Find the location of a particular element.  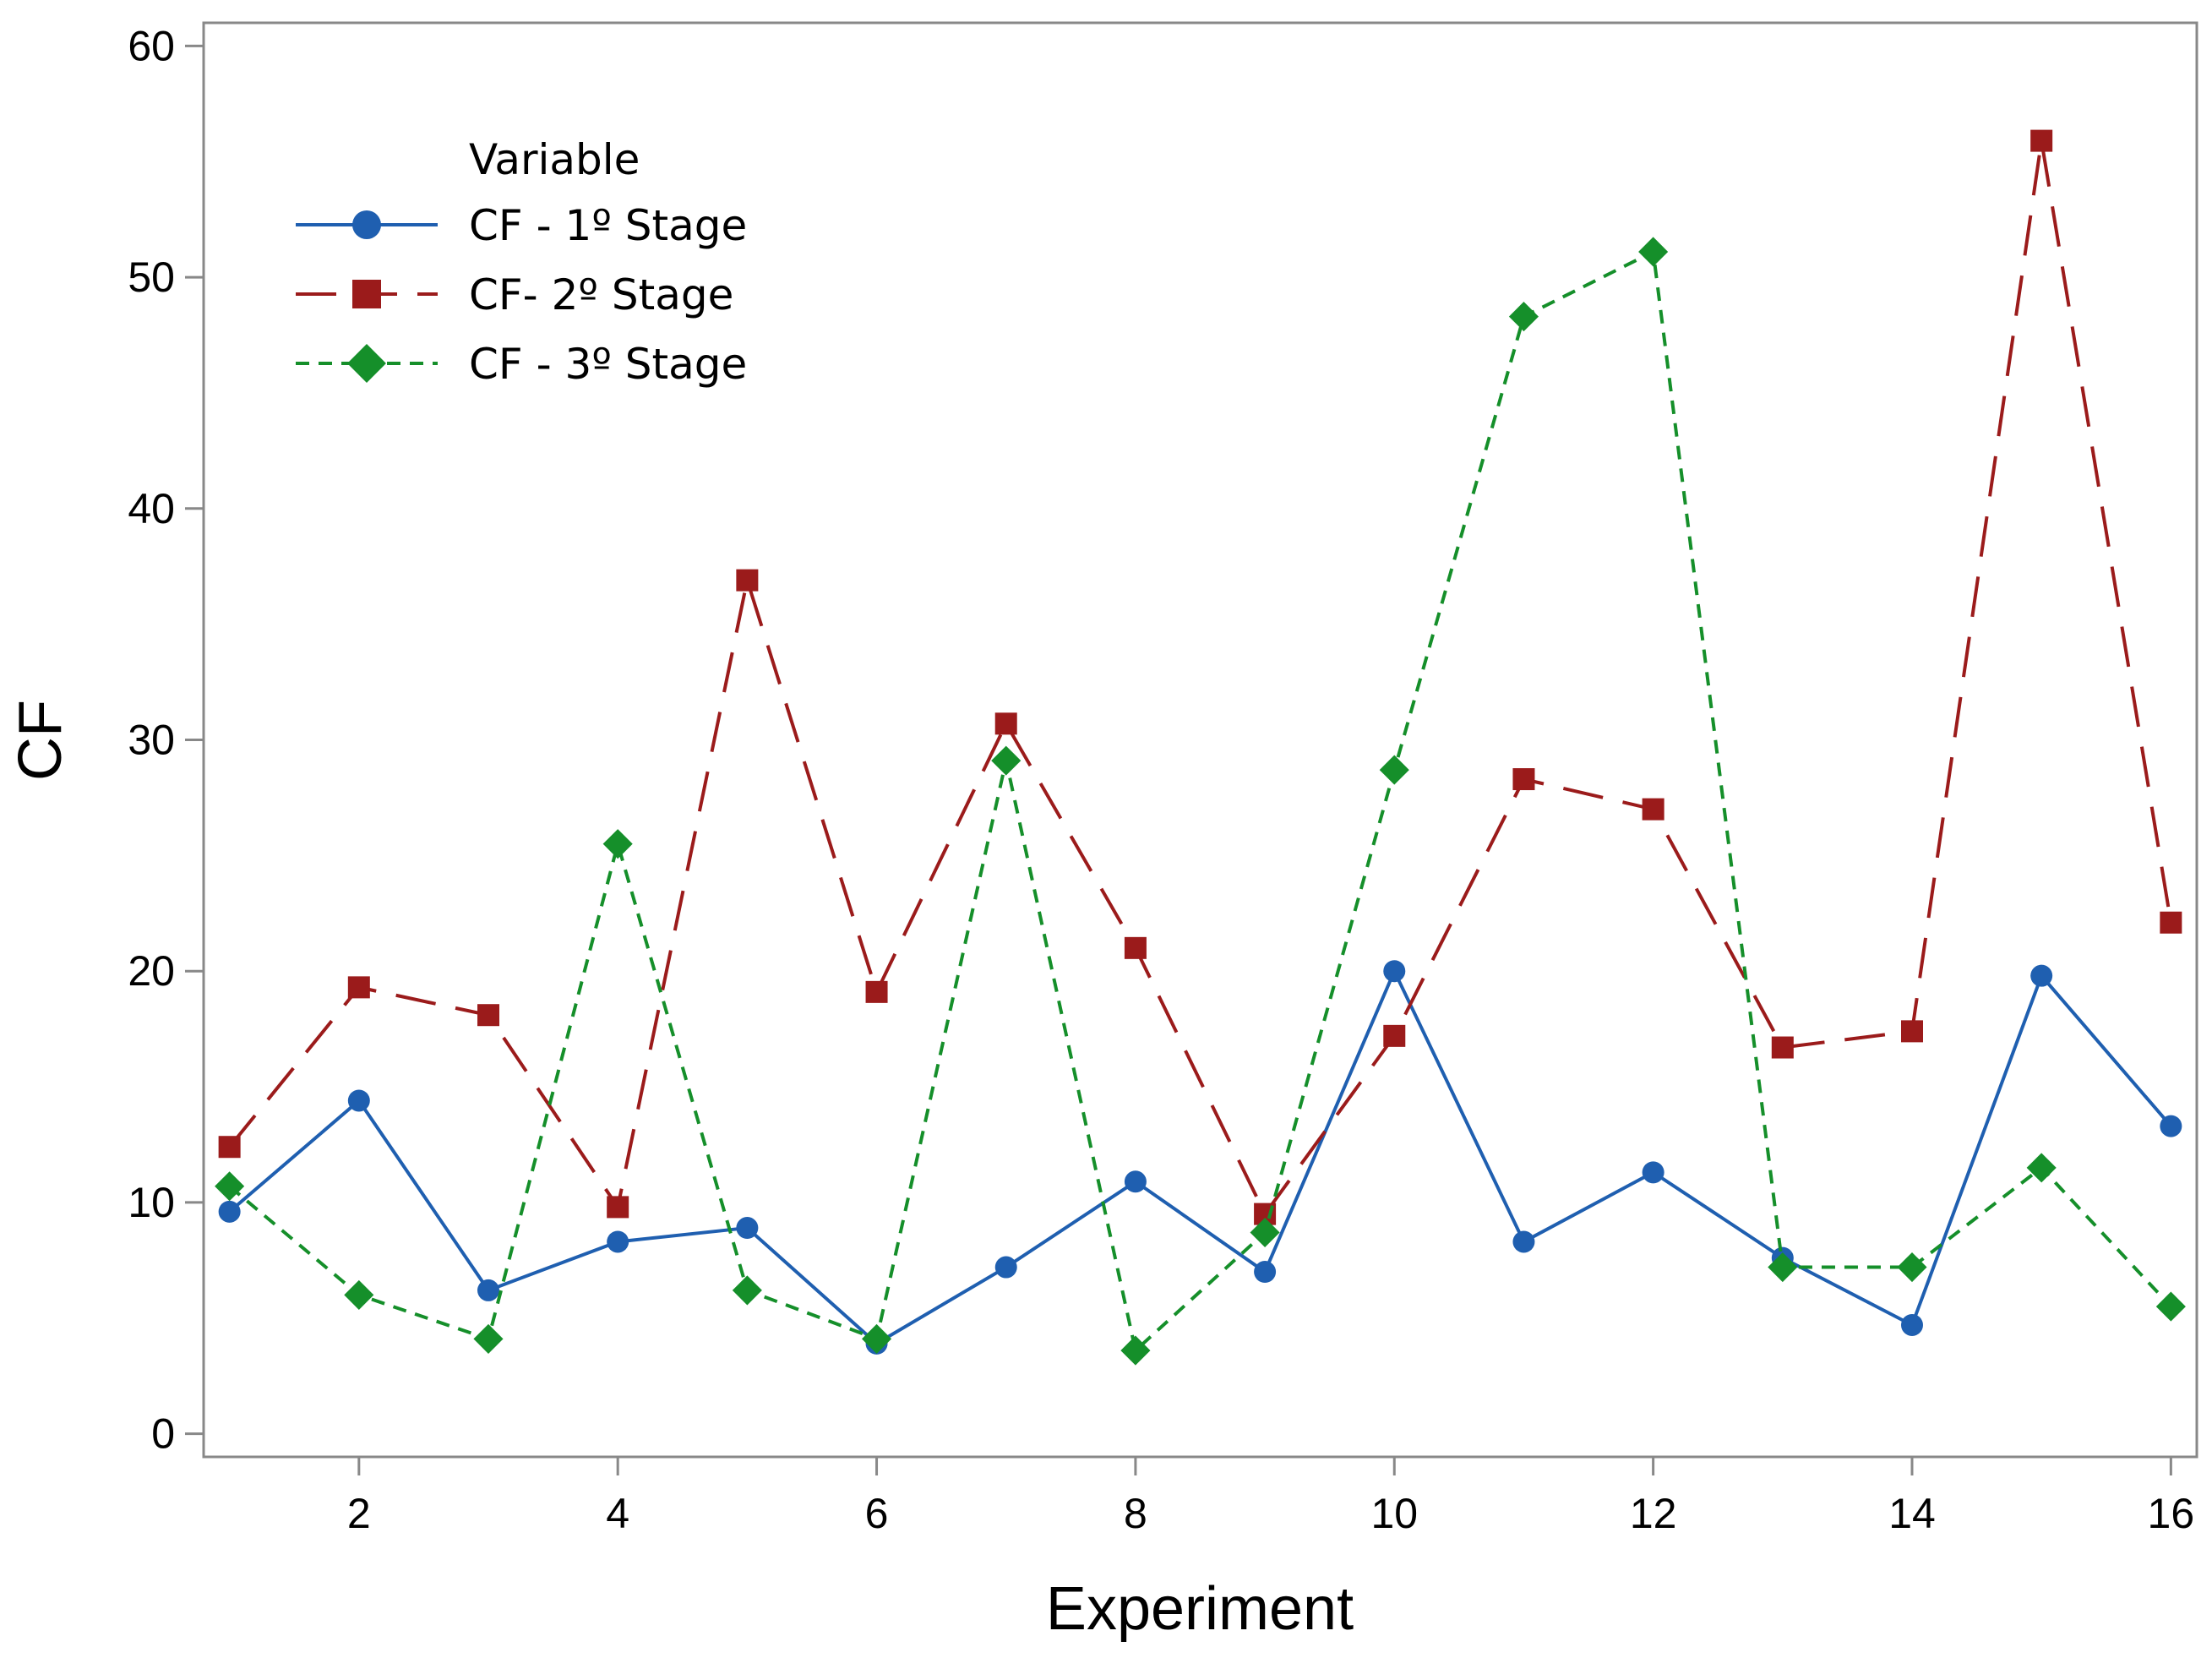

x-tick-label: 16 is located at coordinates (2172, 1513).